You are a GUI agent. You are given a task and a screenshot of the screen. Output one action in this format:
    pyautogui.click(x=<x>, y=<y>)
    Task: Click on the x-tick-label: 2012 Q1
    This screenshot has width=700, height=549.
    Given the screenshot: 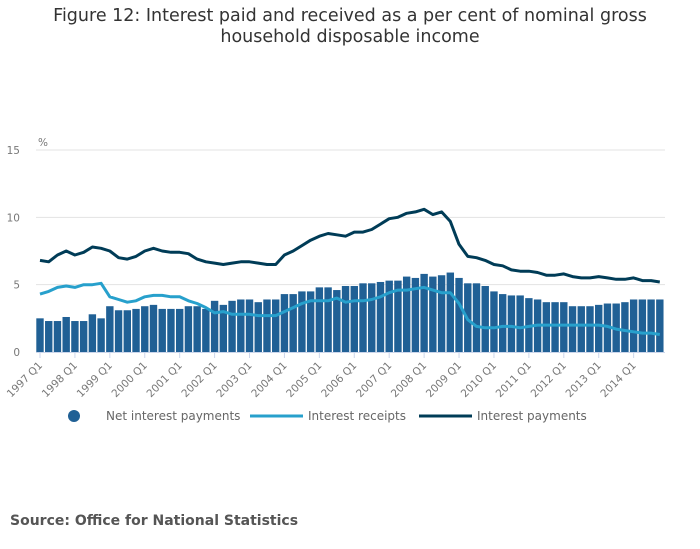 What is the action you would take?
    pyautogui.click(x=549, y=380)
    